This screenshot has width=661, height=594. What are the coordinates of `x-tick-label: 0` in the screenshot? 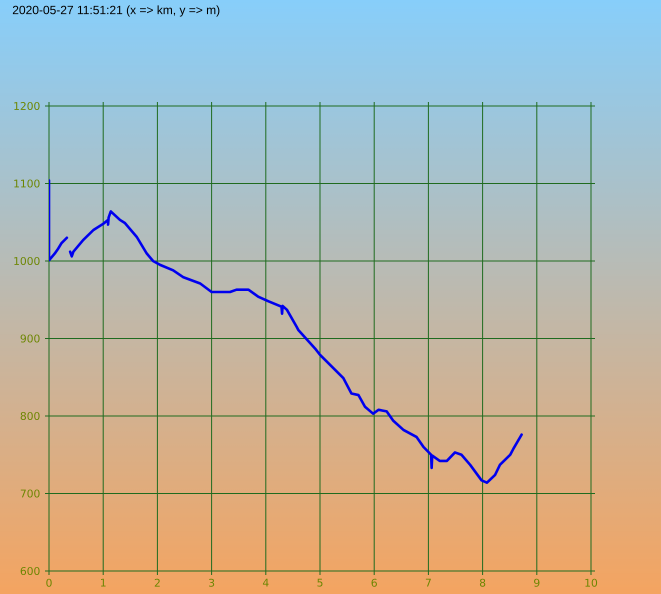 It's located at (49, 582).